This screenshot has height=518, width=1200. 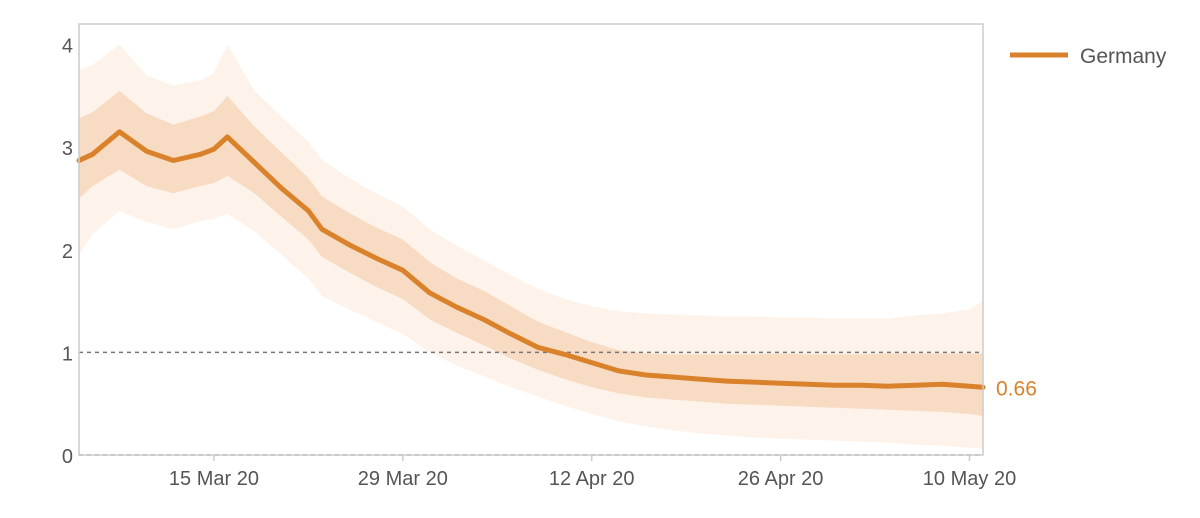 What do you see at coordinates (67, 354) in the screenshot?
I see `y-tick-label: 1` at bounding box center [67, 354].